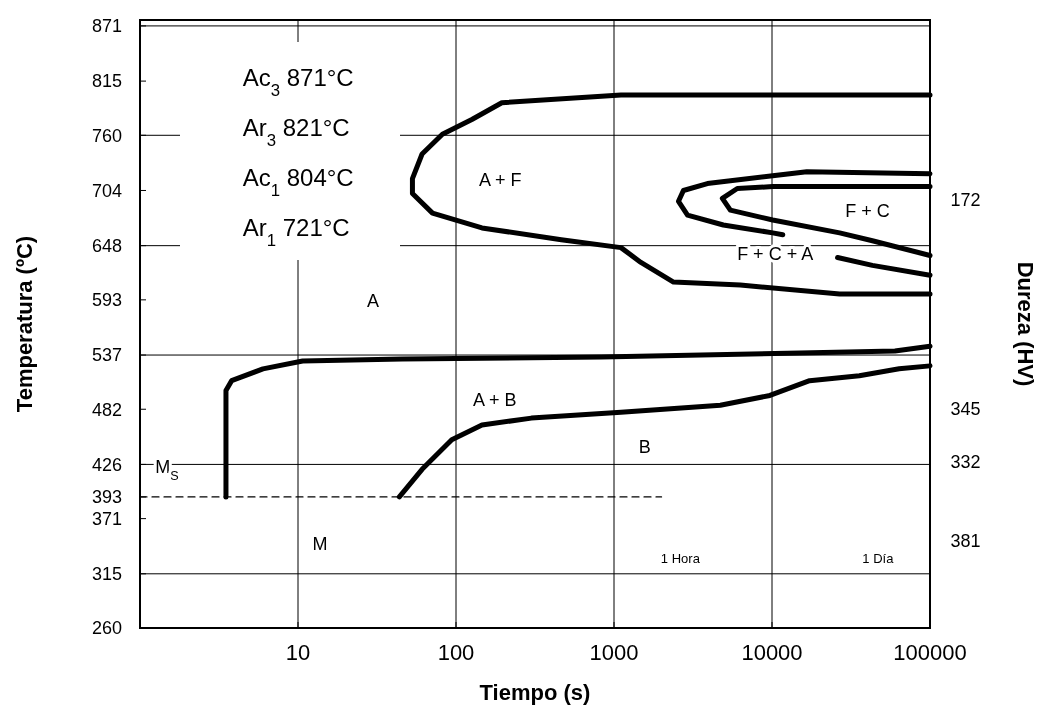 Image resolution: width=1050 pixels, height=714 pixels. What do you see at coordinates (775, 253) in the screenshot?
I see `annotation: F + C + A` at bounding box center [775, 253].